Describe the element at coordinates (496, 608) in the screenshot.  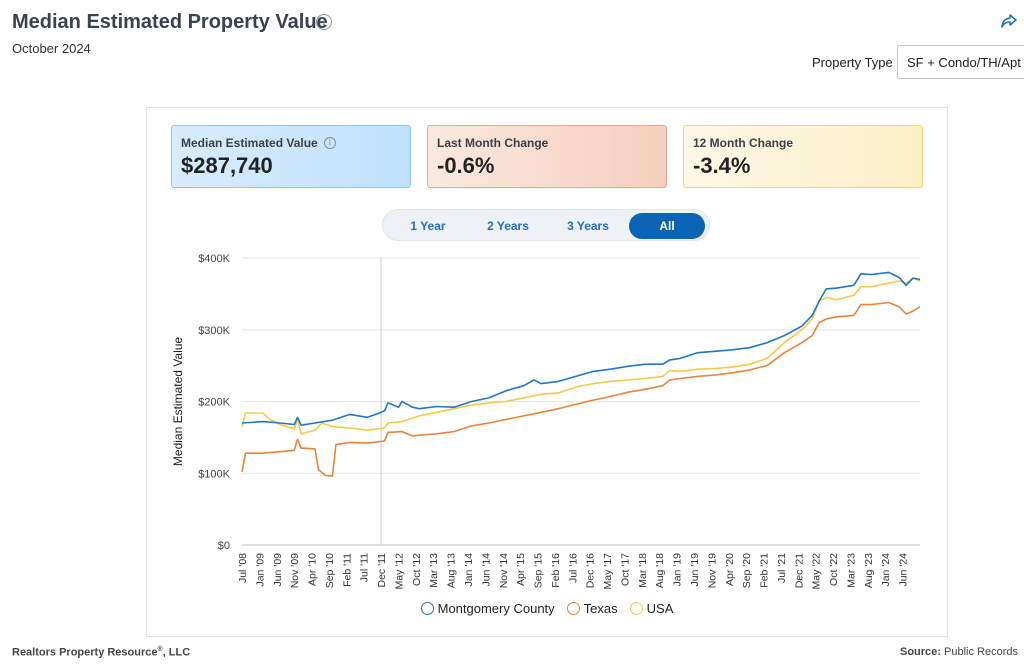
I see `legend-label: Montgomery County` at that location.